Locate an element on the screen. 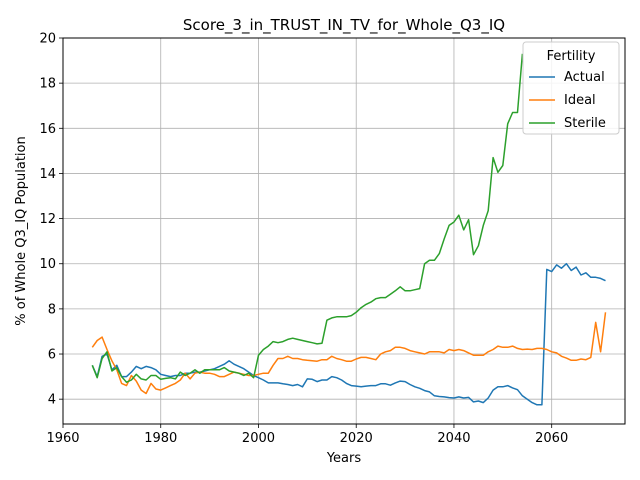  legend-title: Fertility is located at coordinates (571, 56).